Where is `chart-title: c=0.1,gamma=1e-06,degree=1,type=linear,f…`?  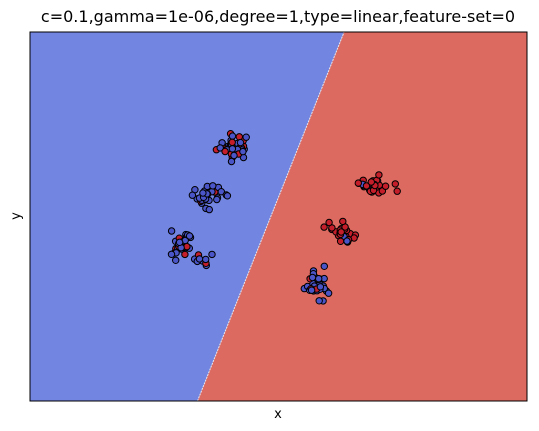 chart-title: c=0.1,gamma=1e-06,degree=1,type=linear,f… is located at coordinates (278, 16).